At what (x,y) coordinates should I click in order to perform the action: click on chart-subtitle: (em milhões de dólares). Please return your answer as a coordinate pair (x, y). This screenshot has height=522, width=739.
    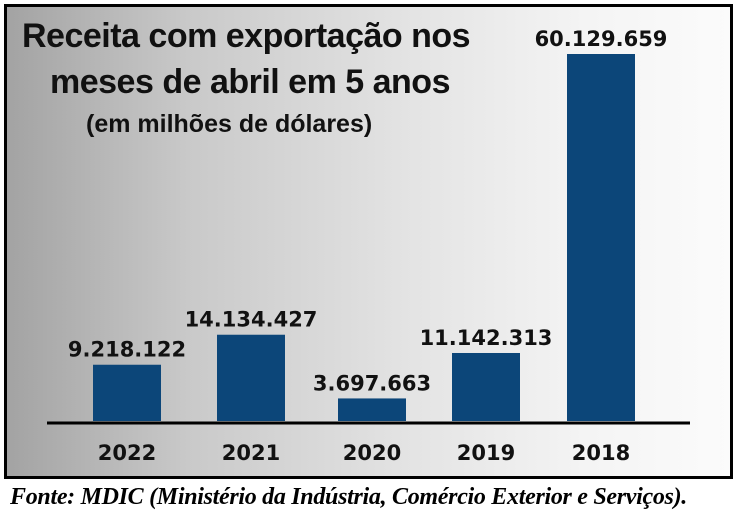
    Looking at the image, I should click on (229, 124).